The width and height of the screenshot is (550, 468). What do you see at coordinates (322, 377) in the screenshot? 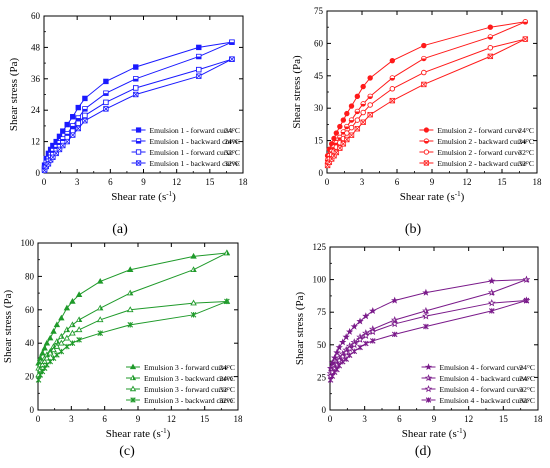
I see `y-tick-label: 25` at bounding box center [322, 377].